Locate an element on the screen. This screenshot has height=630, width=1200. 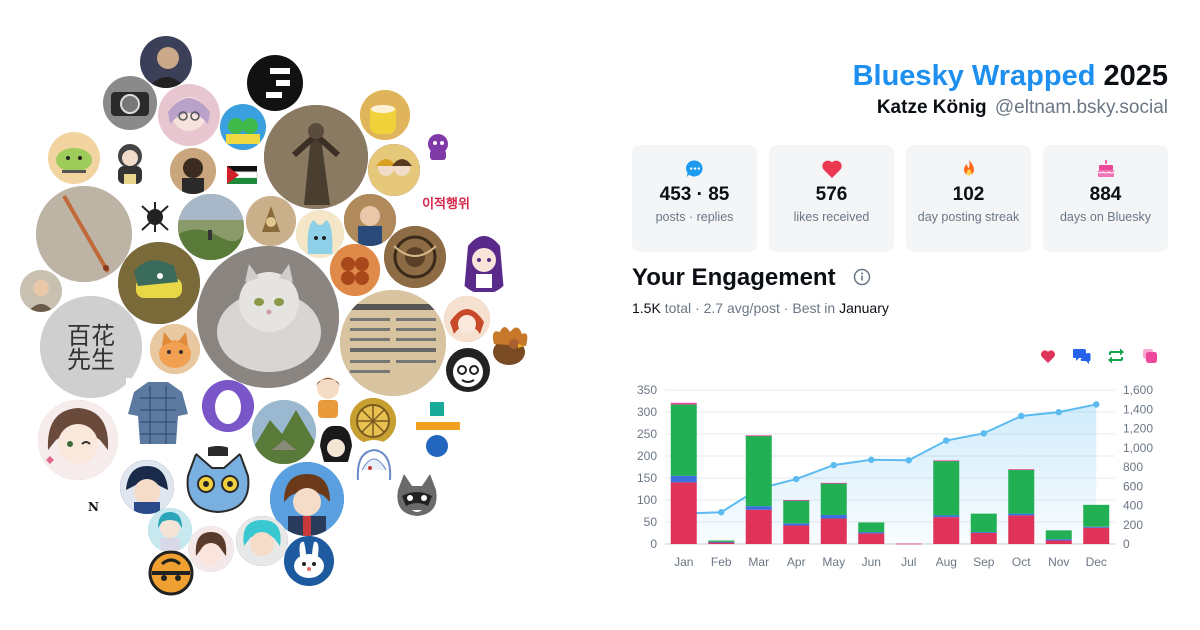
korean-text: 이적행위 is located at coordinates (446, 204).